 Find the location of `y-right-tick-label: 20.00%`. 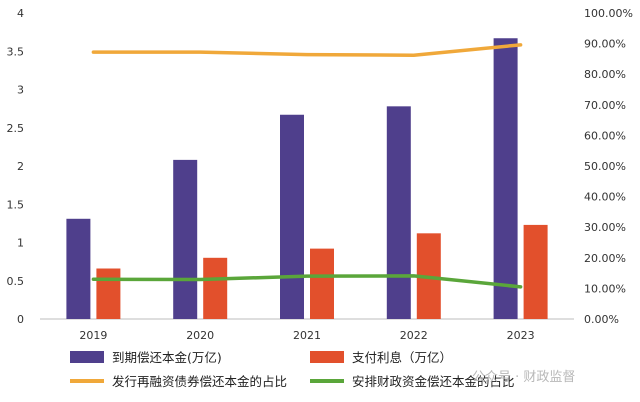

y-right-tick-label: 20.00% is located at coordinates (605, 258).